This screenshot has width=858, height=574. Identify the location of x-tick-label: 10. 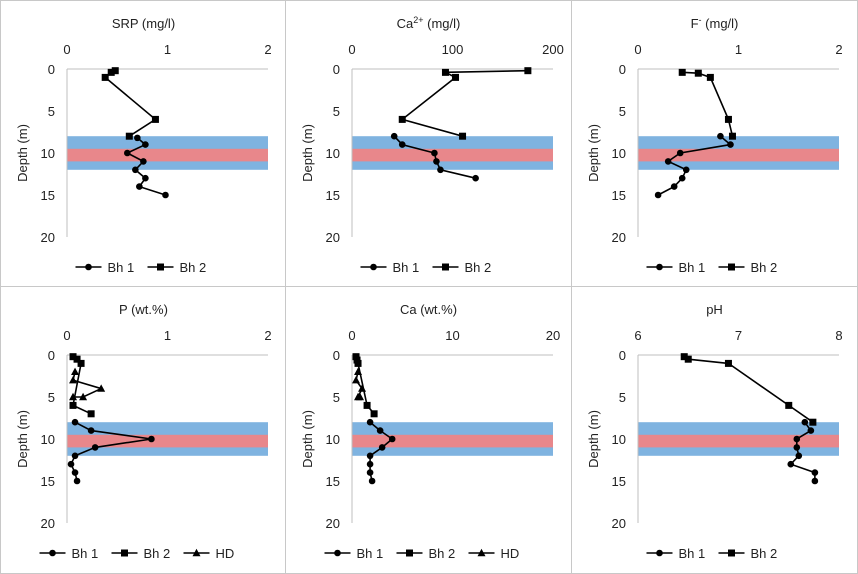
(452, 335).